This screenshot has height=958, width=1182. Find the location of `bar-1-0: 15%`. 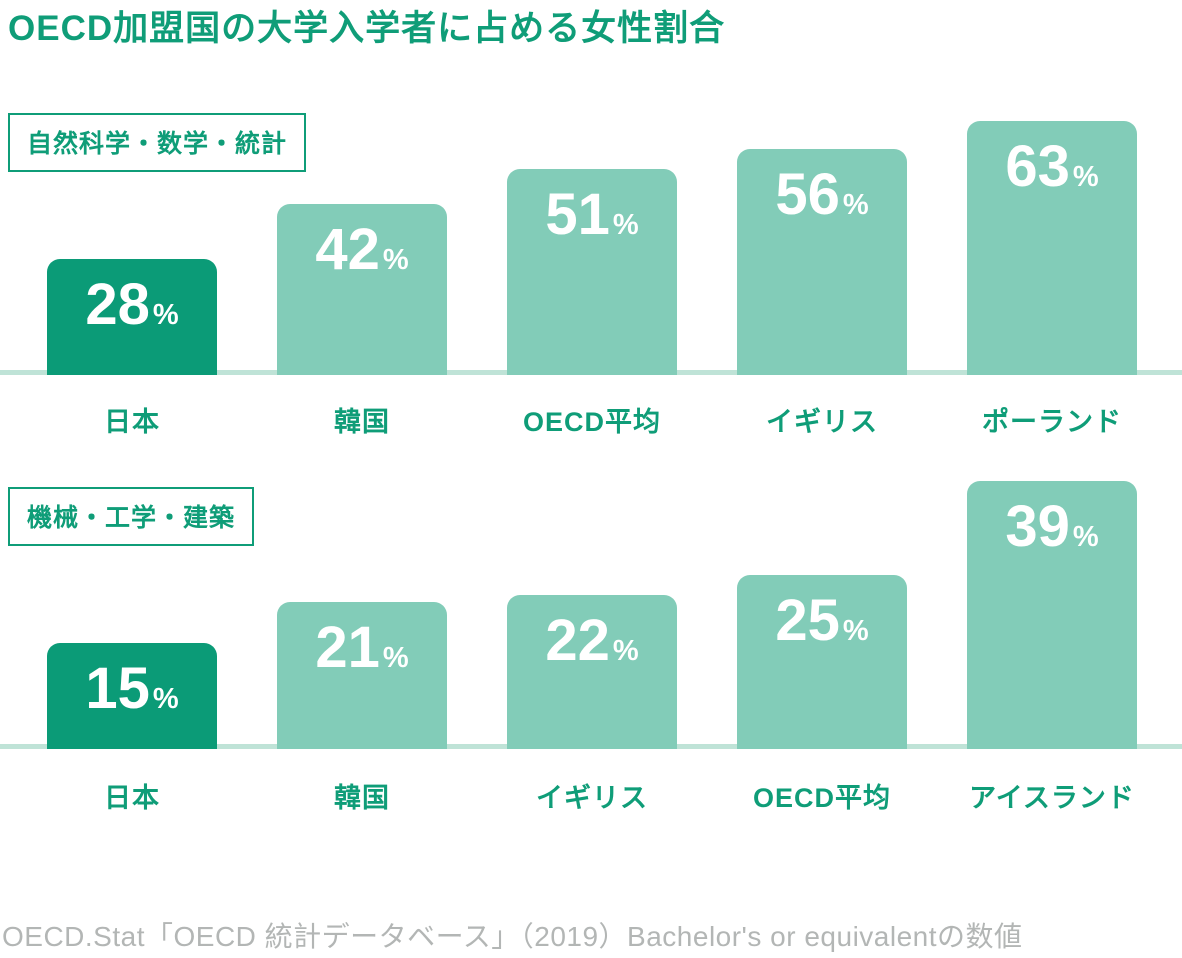

bar-1-0: 15% is located at coordinates (132, 696).